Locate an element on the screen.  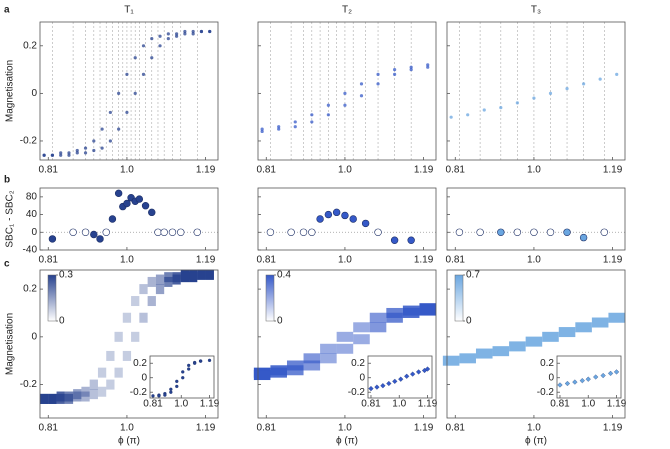
x-axis-label: ϕ (π) is located at coordinates (347, 441).